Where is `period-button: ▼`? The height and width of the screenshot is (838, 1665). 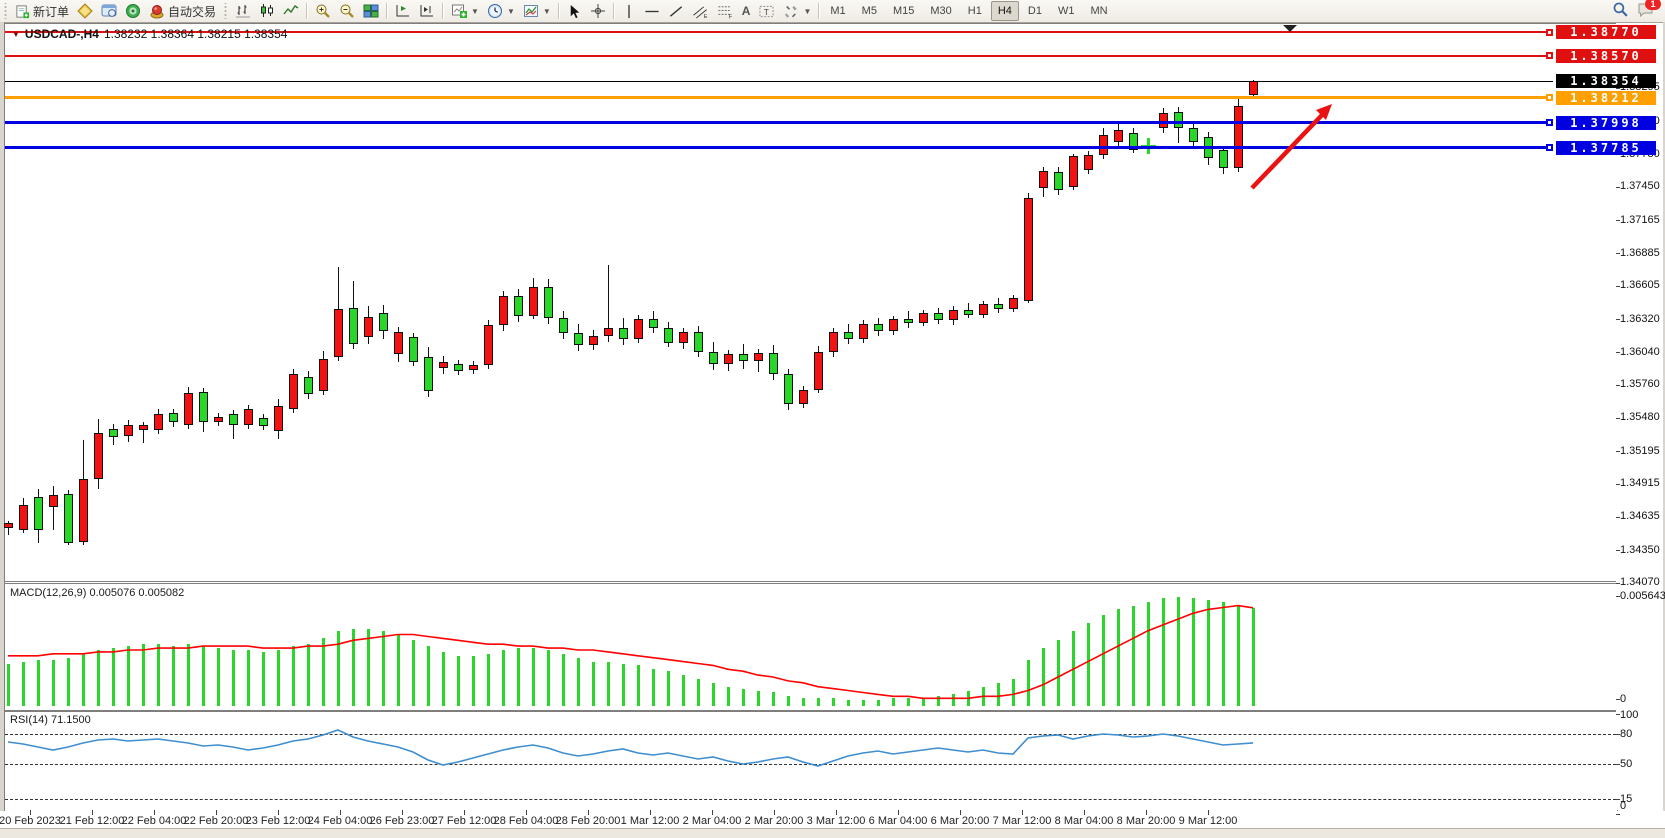
period-button: ▼ is located at coordinates (501, 11).